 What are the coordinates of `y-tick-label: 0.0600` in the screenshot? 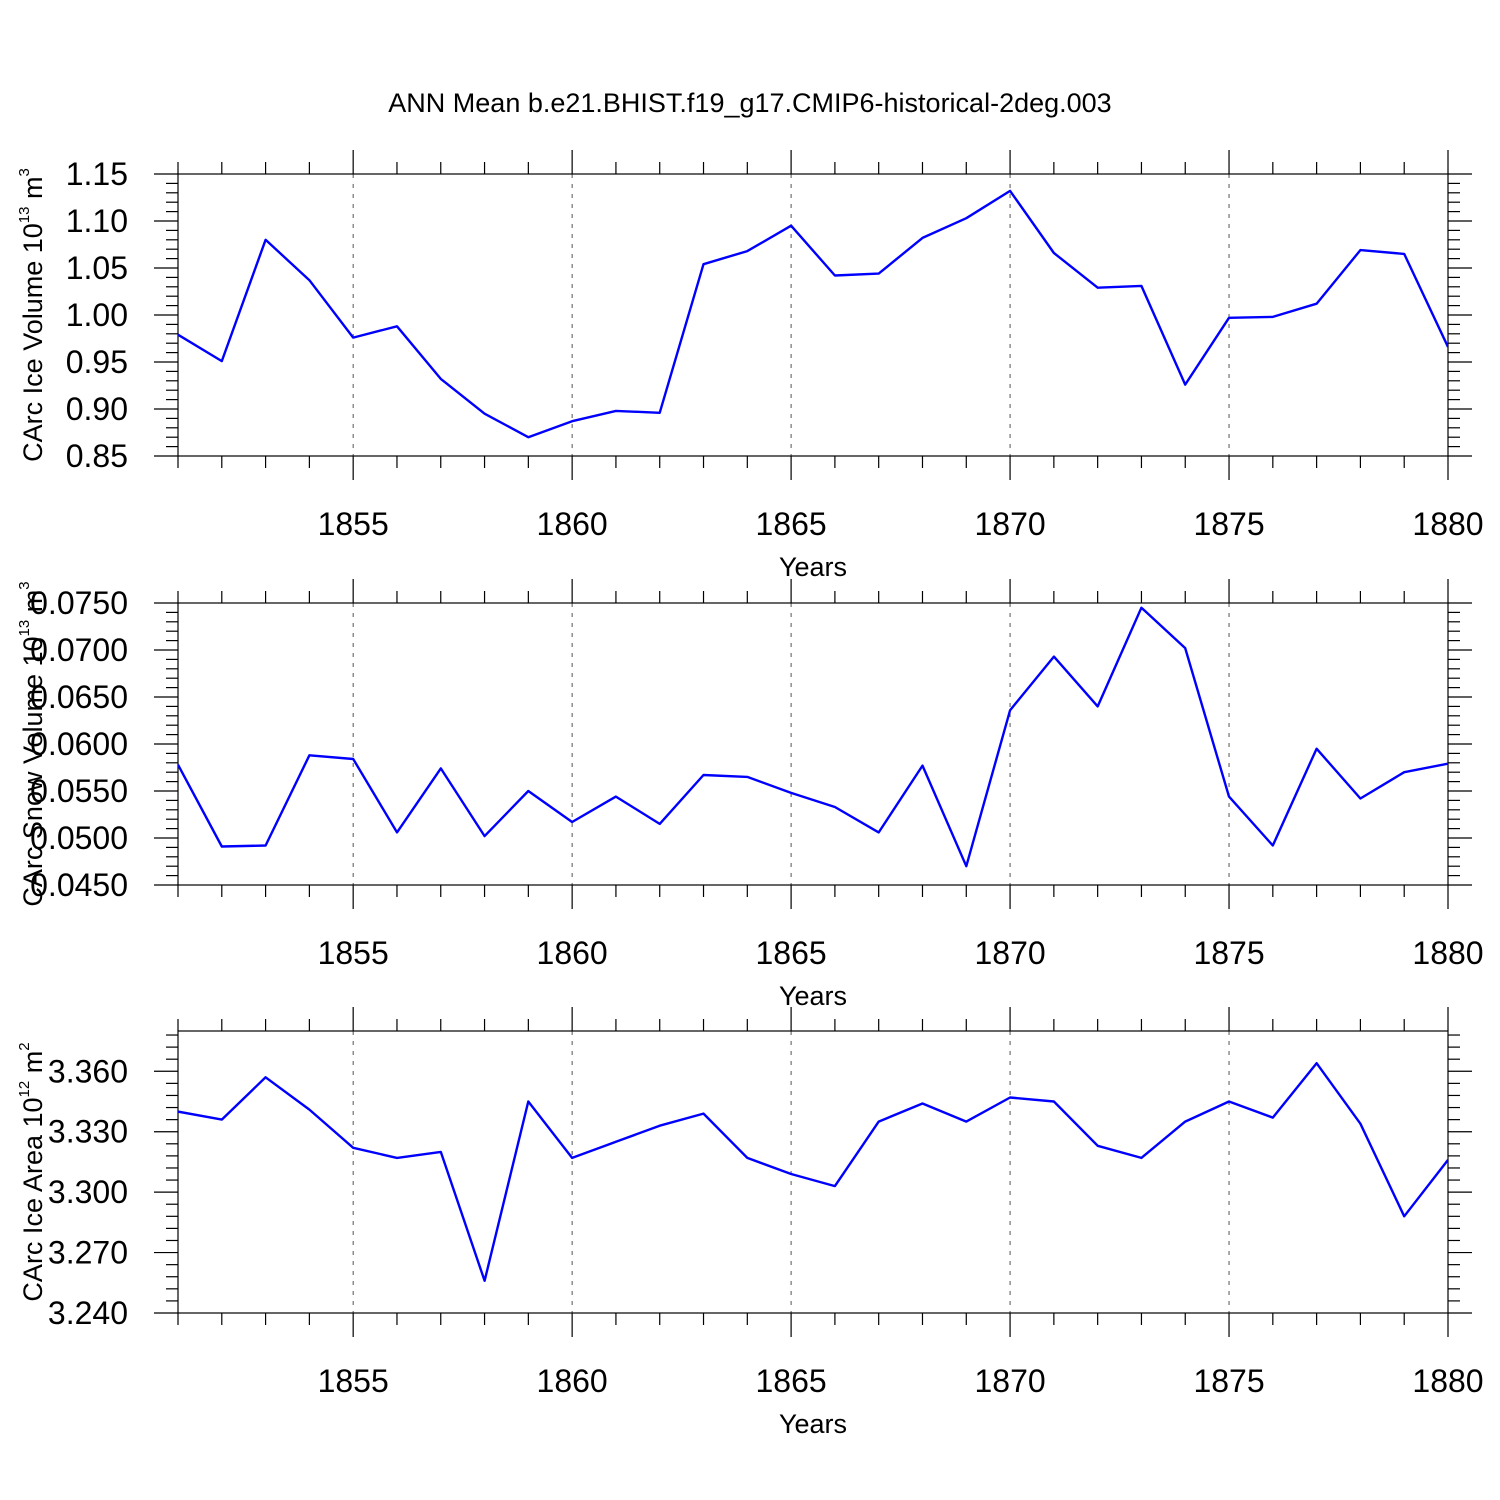 It's located at (79, 744).